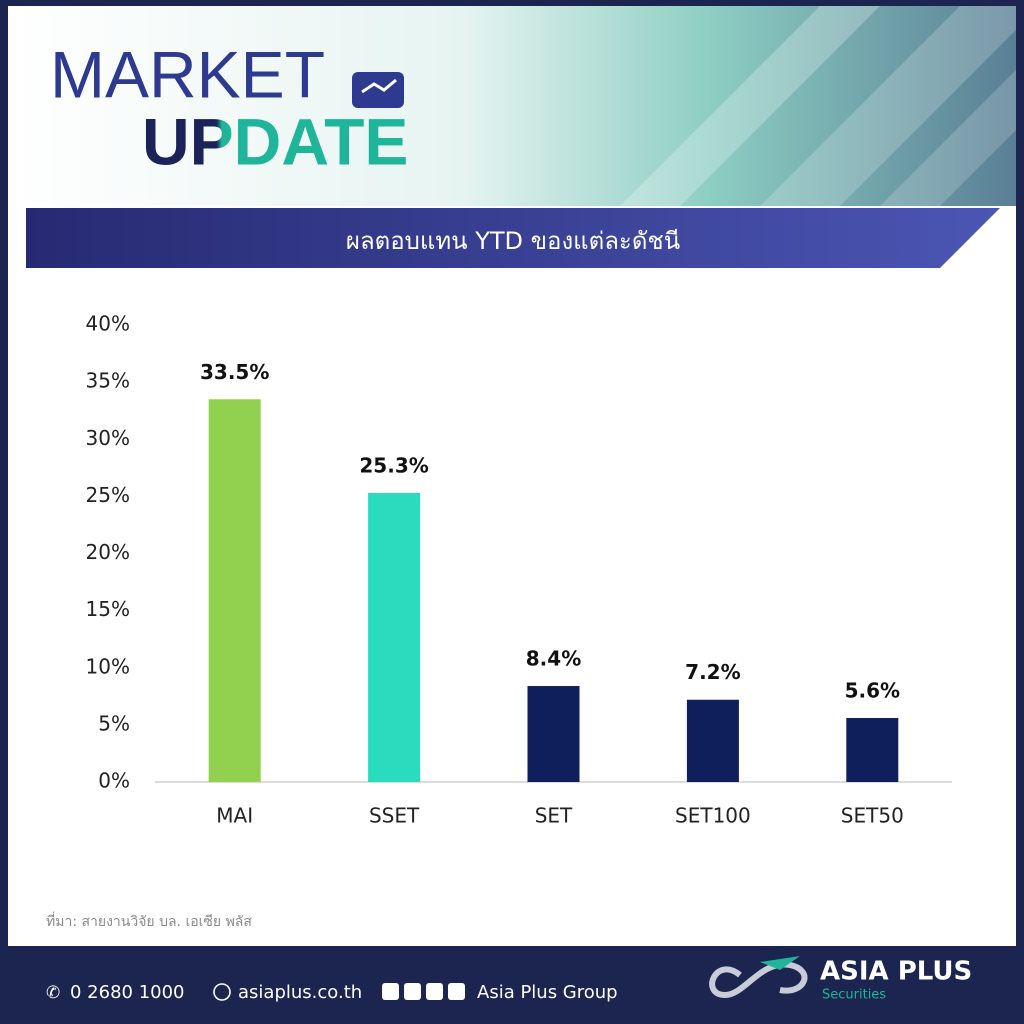 The image size is (1024, 1024). I want to click on value-label: 5.6%, so click(872, 691).